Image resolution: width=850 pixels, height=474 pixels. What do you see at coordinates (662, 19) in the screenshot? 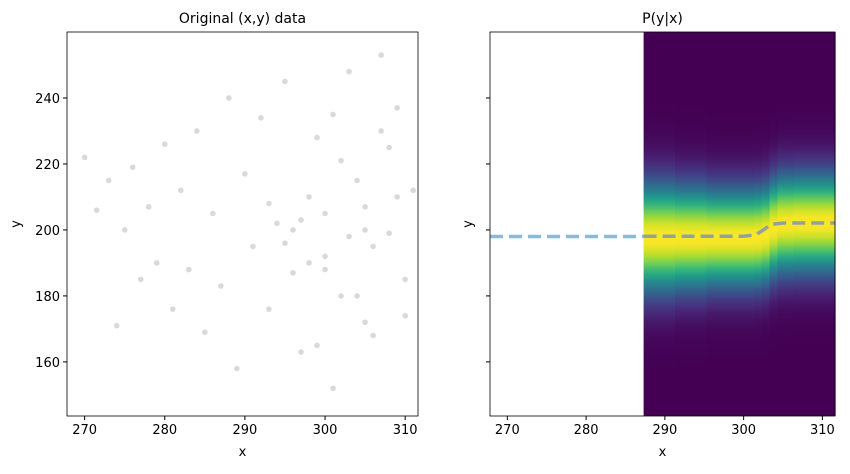
I see `chart-title: P(y|x)` at bounding box center [662, 19].